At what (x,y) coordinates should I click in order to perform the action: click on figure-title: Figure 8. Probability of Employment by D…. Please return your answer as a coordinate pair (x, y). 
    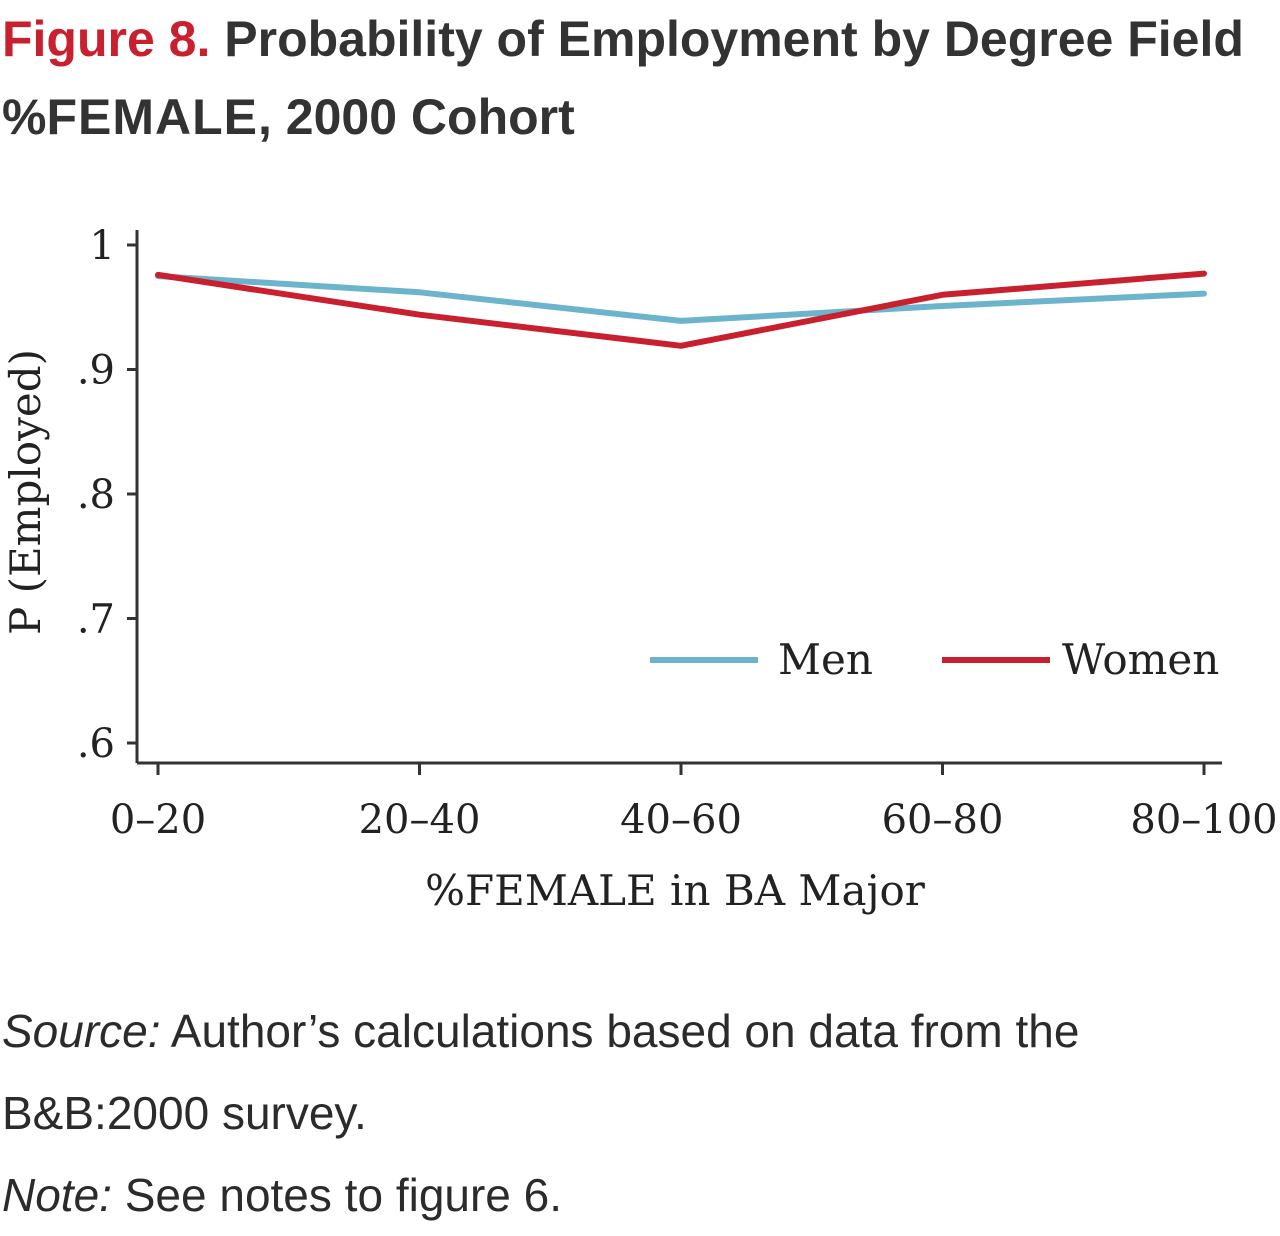
    Looking at the image, I should click on (632, 78).